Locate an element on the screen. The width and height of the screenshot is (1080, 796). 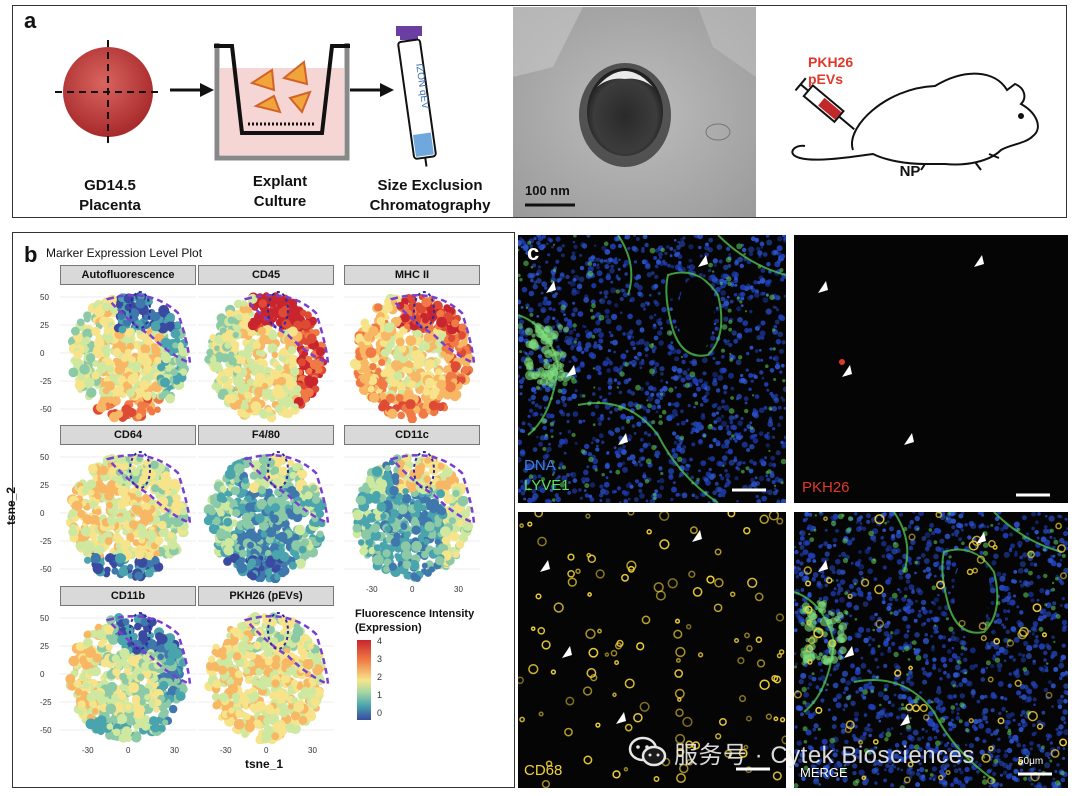
explant-label-line2: Culture is located at coordinates (280, 201).